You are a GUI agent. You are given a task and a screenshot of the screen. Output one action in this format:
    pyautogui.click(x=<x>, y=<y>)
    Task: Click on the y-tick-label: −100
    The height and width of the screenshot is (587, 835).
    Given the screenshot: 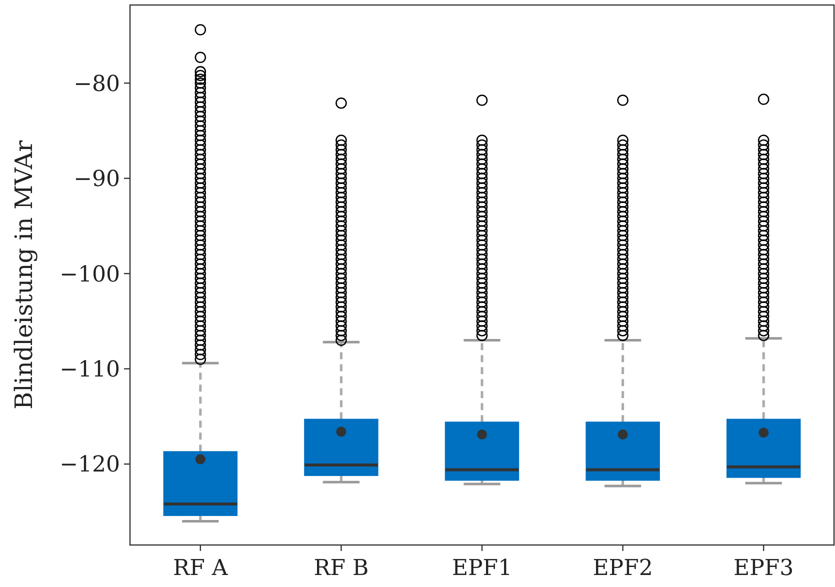 What is the action you would take?
    pyautogui.click(x=90, y=275)
    